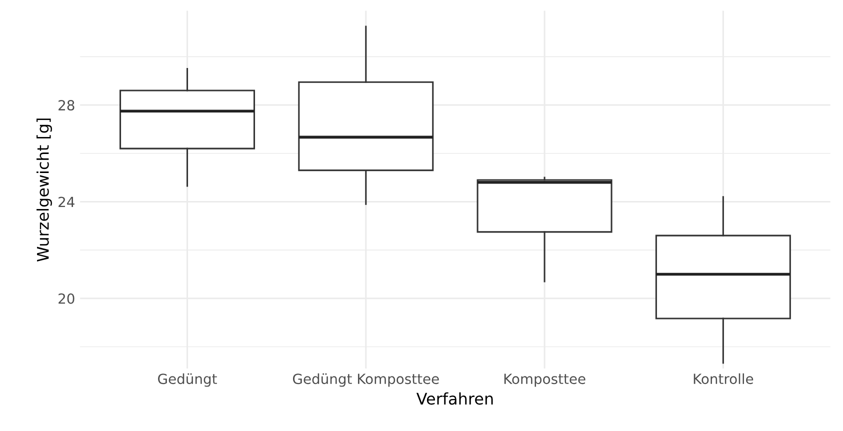  What do you see at coordinates (66, 201) in the screenshot?
I see `y-tick-label: 24` at bounding box center [66, 201].